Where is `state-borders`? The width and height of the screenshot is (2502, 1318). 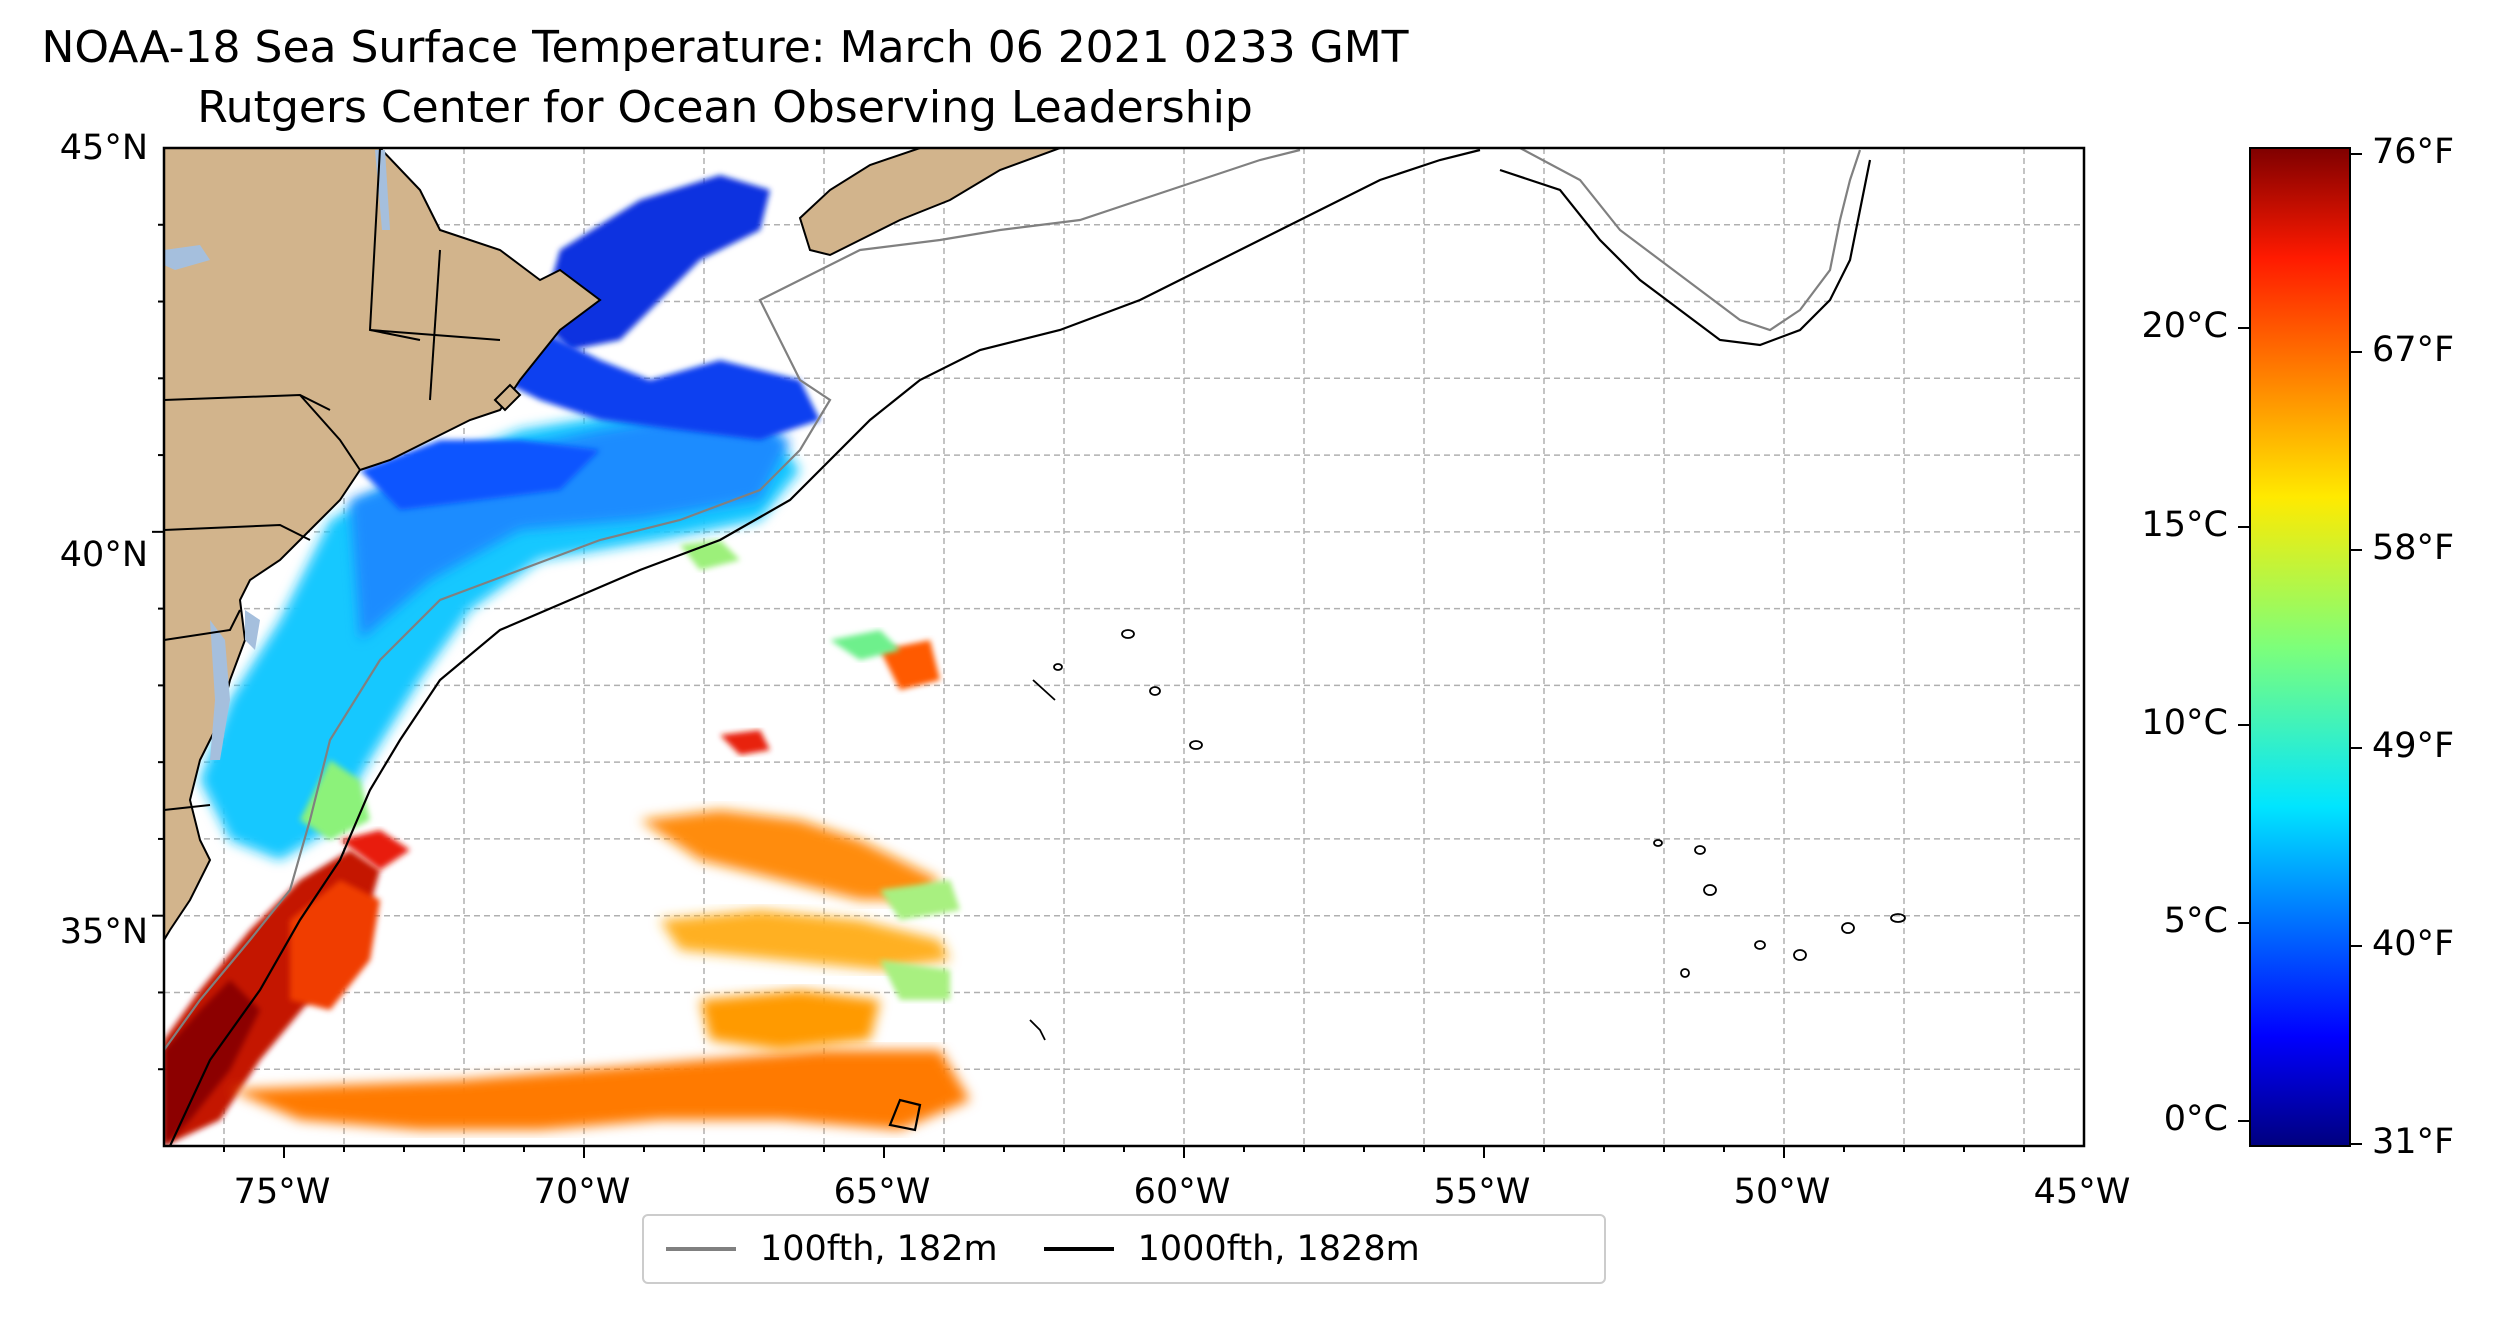 state-borders is located at coordinates (332, 479).